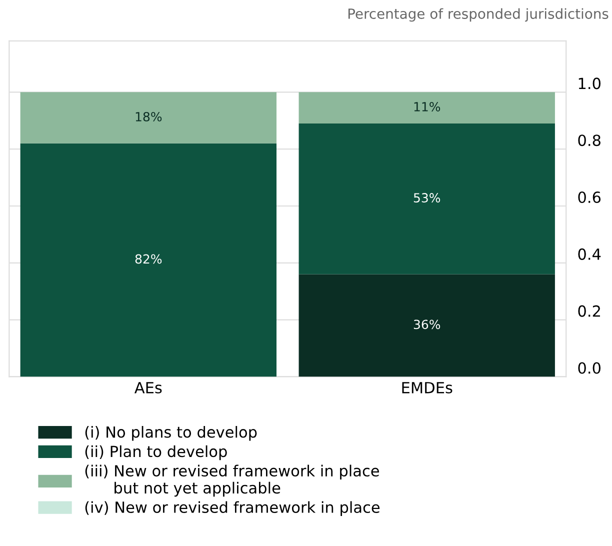  I want to click on data-label: 82%, so click(148, 259).